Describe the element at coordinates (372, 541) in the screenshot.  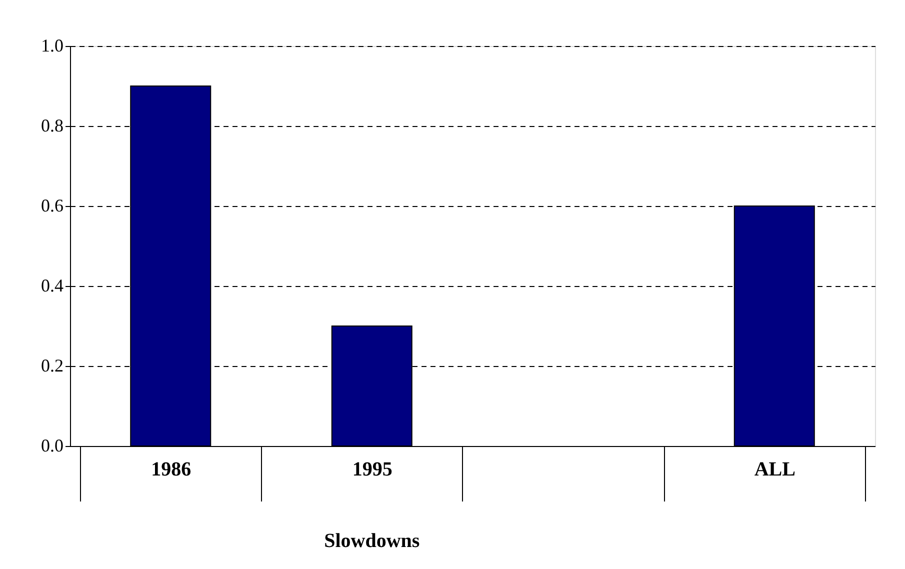
I see `text: Slowdowns` at that location.